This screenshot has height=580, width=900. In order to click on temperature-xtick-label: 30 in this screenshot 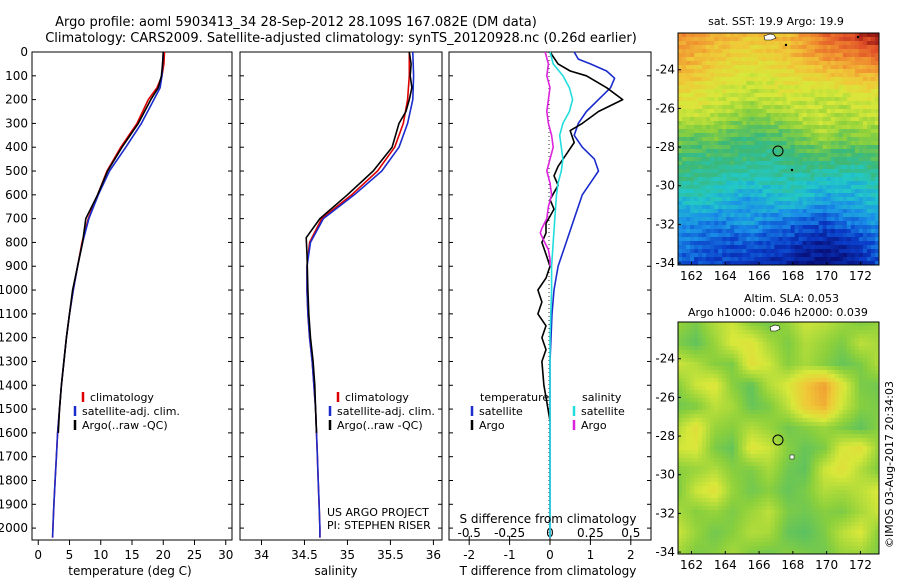, I will do `click(225, 555)`.